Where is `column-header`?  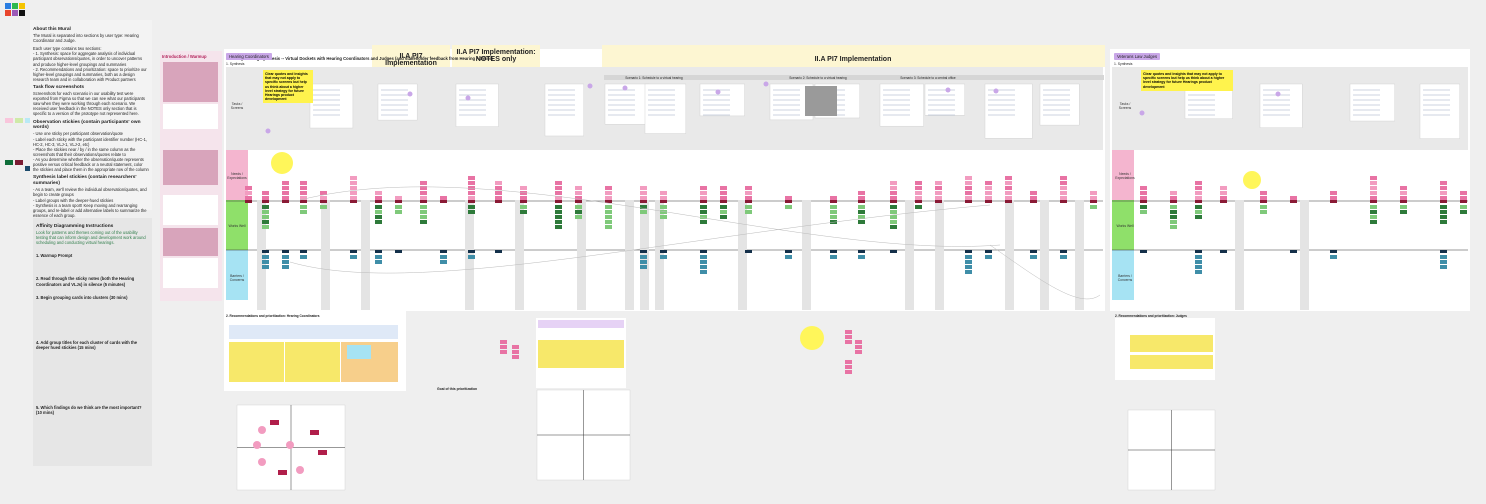
column-header is located at coordinates (496, 56).